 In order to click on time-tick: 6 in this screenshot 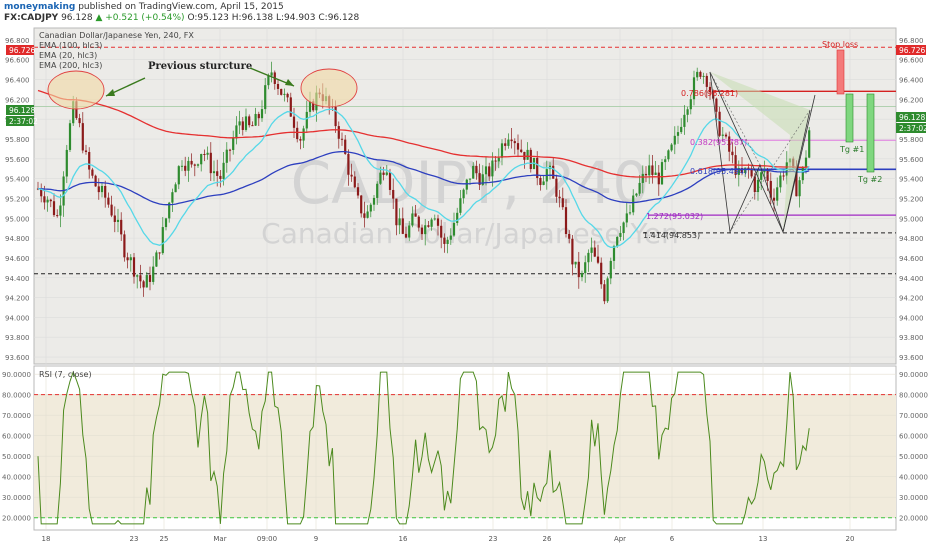, I will do `click(672, 539)`.